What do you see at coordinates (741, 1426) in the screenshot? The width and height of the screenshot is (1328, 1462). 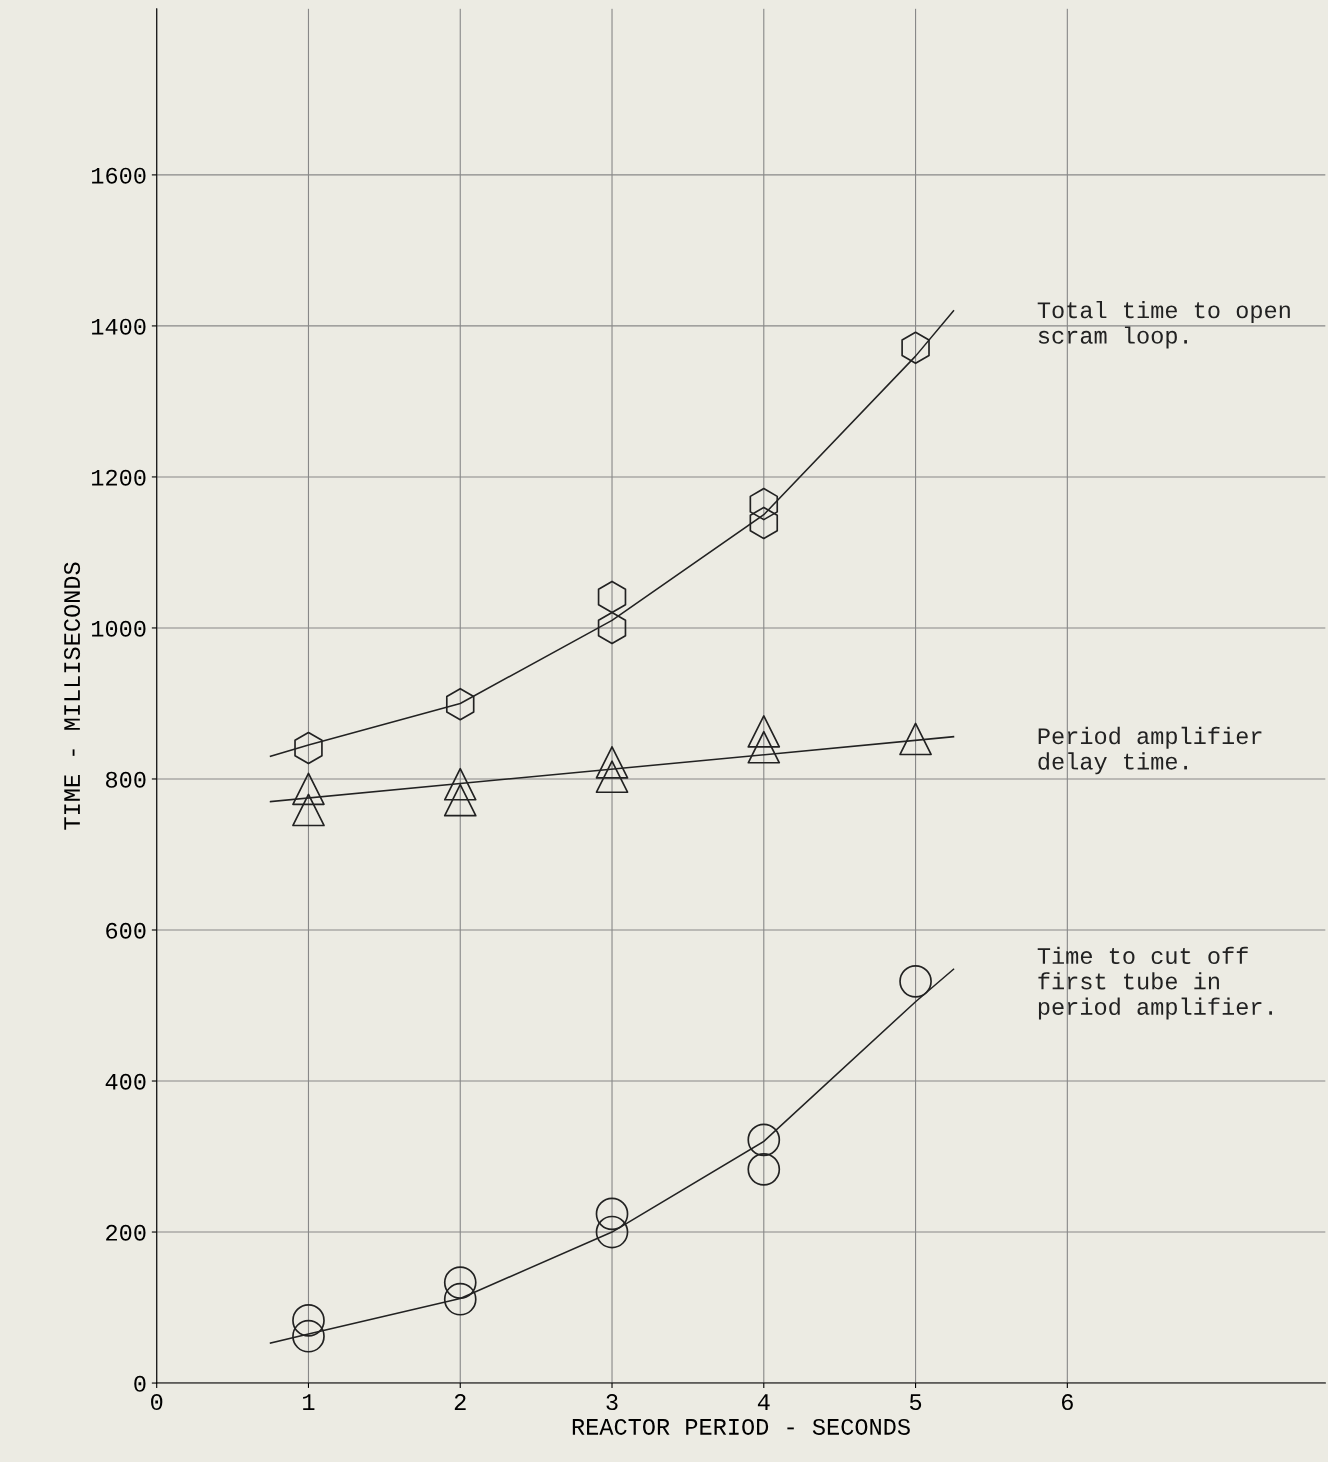 I see `x-axis-title: REACTOR PERIOD - SECONDS` at bounding box center [741, 1426].